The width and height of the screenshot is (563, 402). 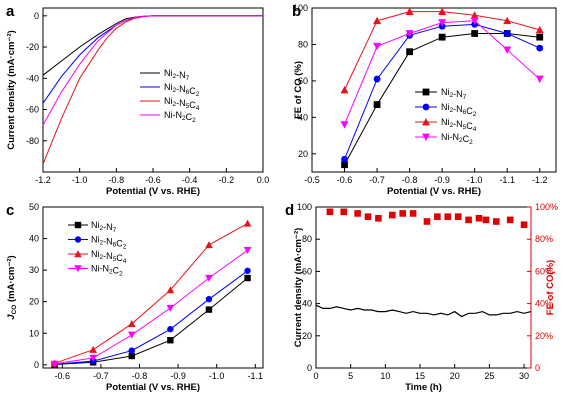 I want to click on right-tick-label: 80%, so click(x=544, y=239).